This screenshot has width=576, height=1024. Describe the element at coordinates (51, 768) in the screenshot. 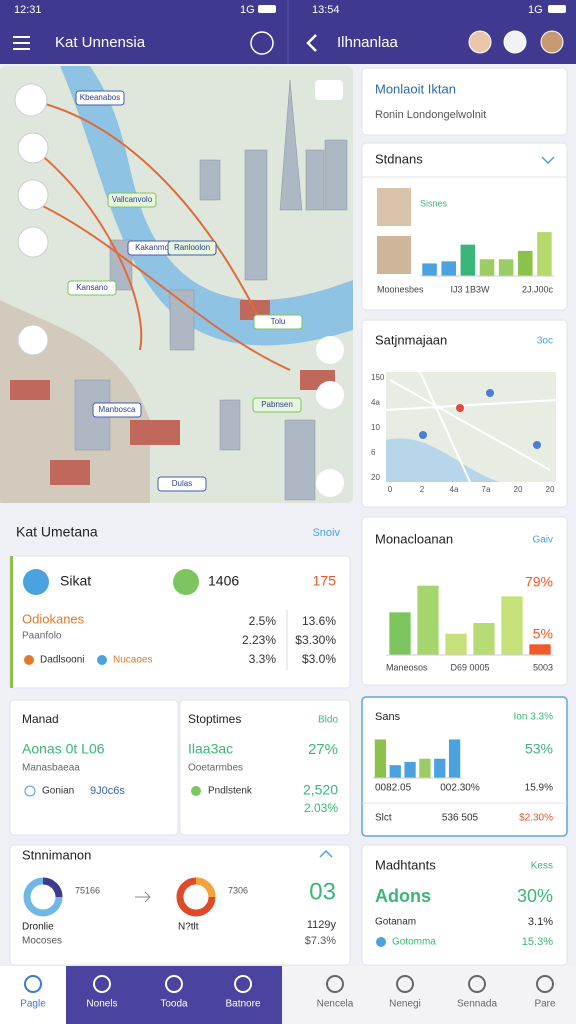

I see `caption: Manasbaeaa` at that location.